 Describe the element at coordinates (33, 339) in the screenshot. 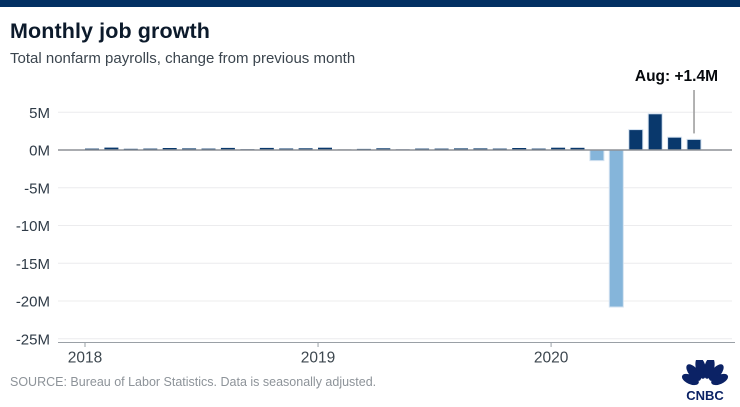

I see `y-axis-label: -25M` at that location.